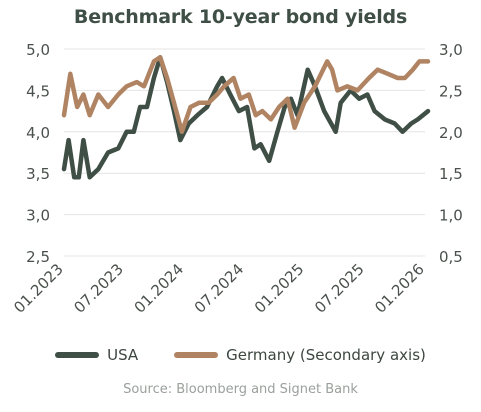 The image size is (481, 412). What do you see at coordinates (451, 216) in the screenshot?
I see `y-right-tick-label: 1,0` at bounding box center [451, 216].